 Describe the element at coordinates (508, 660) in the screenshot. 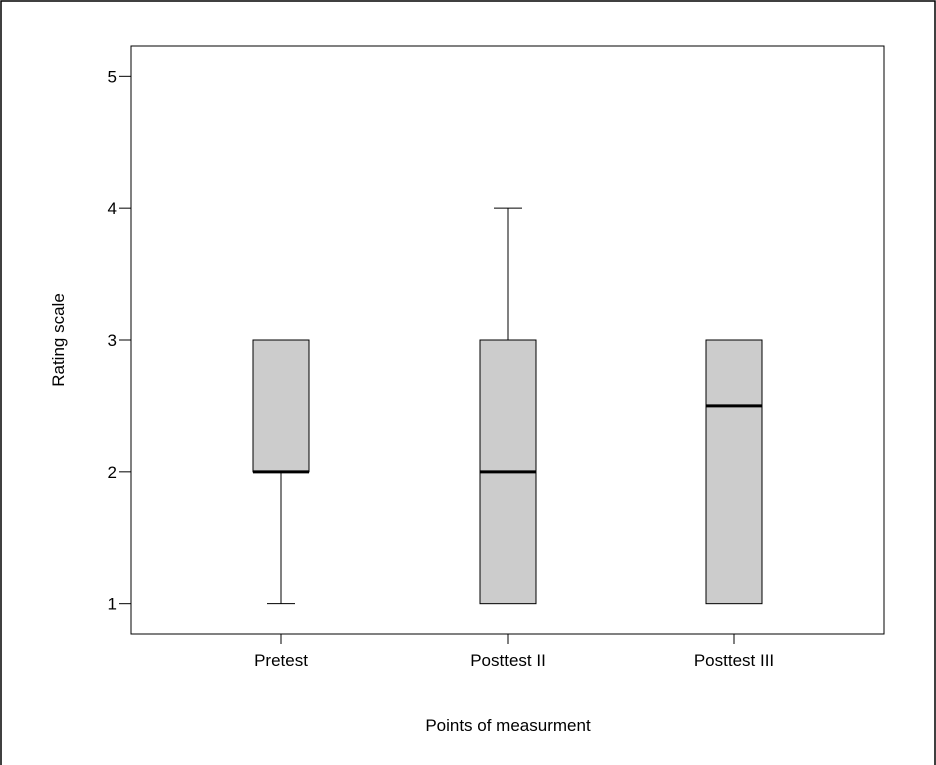

I see `x-tick-label-2: Posttest II` at that location.